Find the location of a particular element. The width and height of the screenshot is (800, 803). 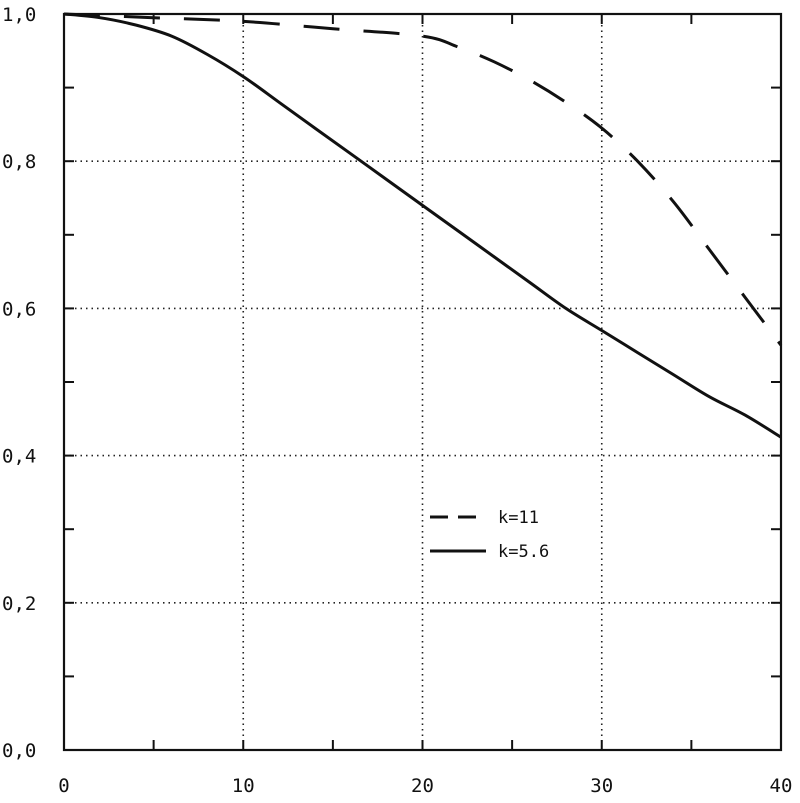

y-tick-label-5: 1,0 is located at coordinates (19, 15).